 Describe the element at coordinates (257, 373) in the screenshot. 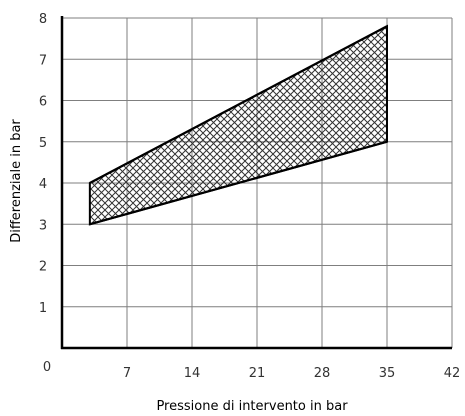

I see `x-tick-label: 21` at that location.